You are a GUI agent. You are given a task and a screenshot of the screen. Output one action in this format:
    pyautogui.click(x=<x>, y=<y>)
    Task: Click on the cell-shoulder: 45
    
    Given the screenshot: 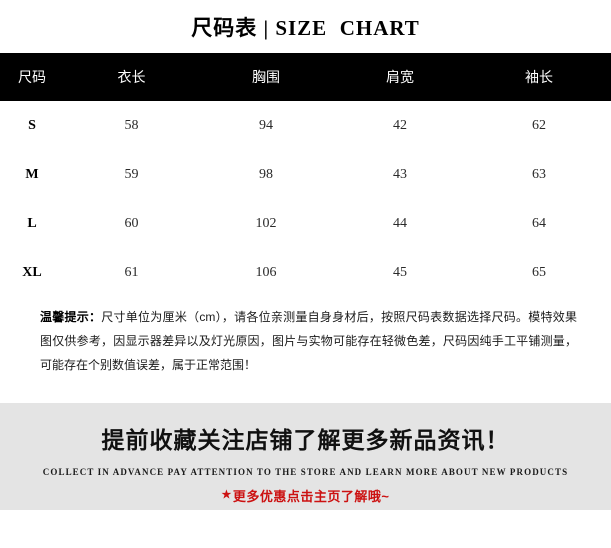 What is the action you would take?
    pyautogui.click(x=400, y=272)
    